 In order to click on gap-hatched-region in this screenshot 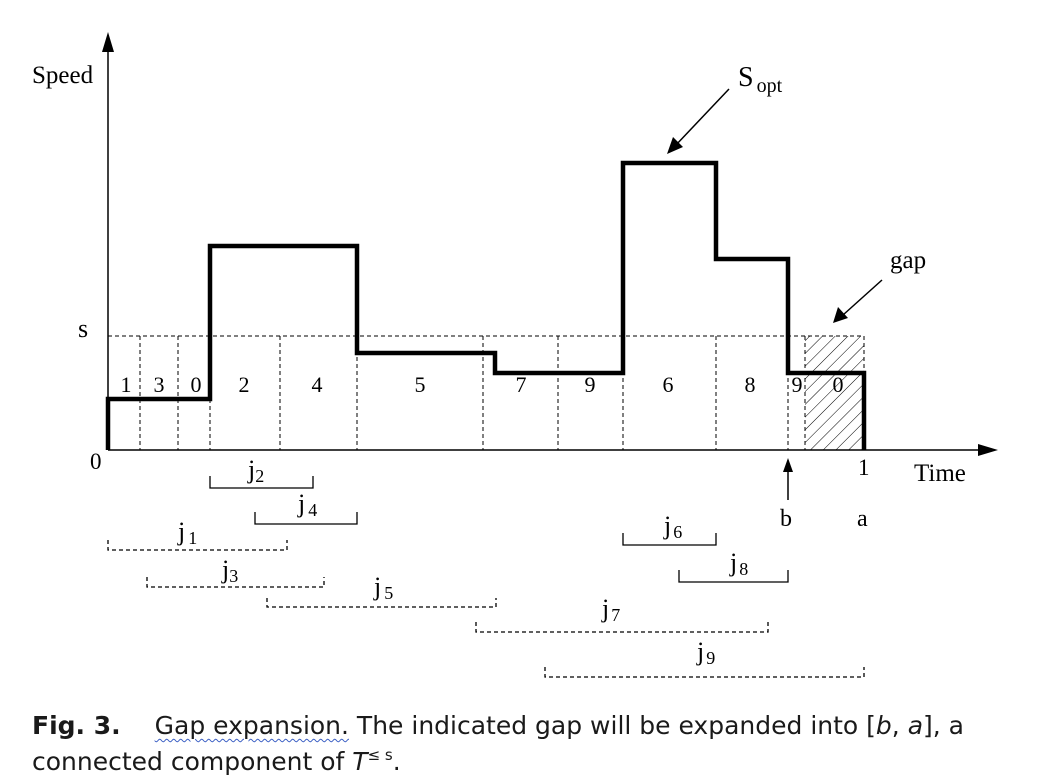, I will do `click(834, 393)`.